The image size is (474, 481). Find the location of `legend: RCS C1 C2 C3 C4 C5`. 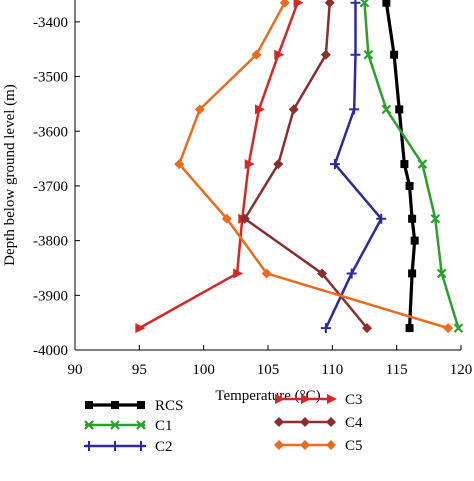

legend: RCS C1 C2 C3 C4 C5 is located at coordinates (223, 423).